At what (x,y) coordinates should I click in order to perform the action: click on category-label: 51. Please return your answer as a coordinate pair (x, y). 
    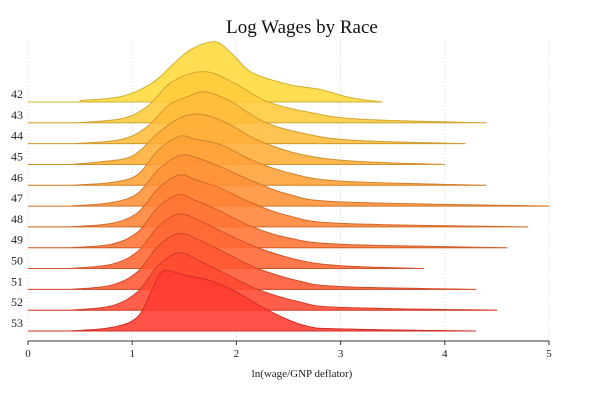
    Looking at the image, I should click on (17, 281).